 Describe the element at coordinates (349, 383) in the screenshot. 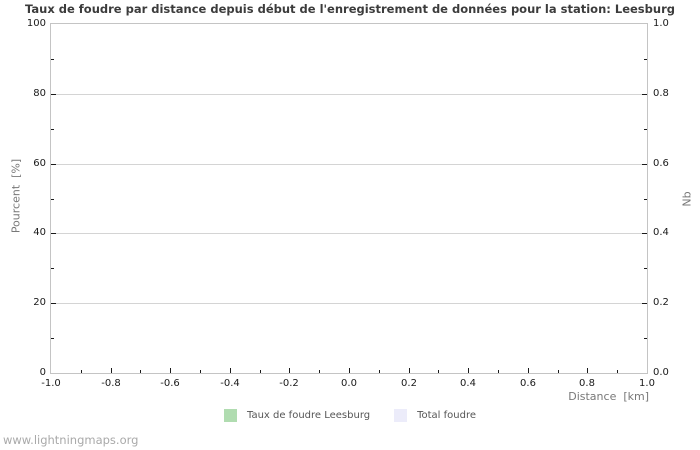

I see `x-tick-label: 0.0` at that location.